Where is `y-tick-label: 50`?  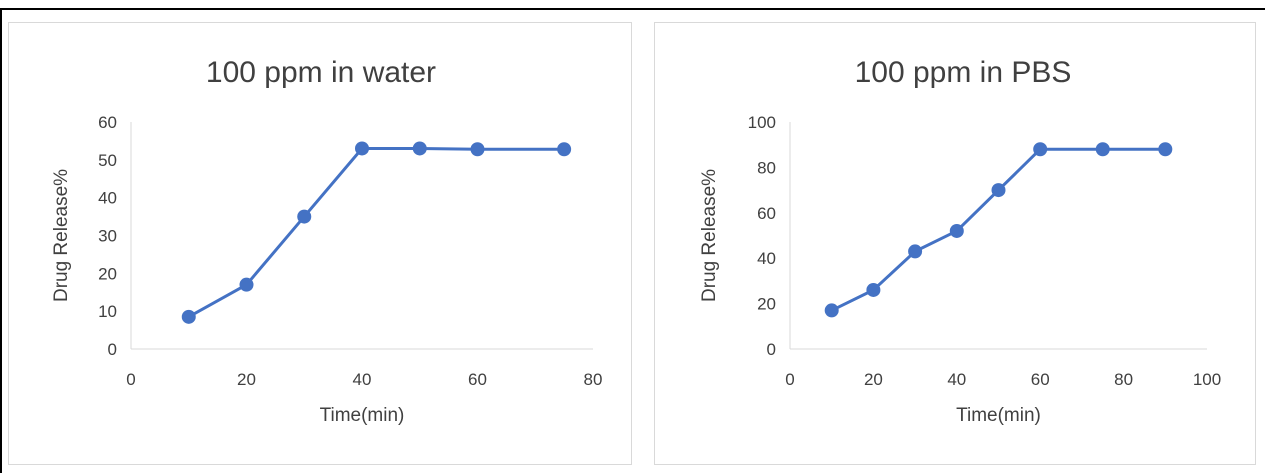
y-tick-label: 50 is located at coordinates (107, 160).